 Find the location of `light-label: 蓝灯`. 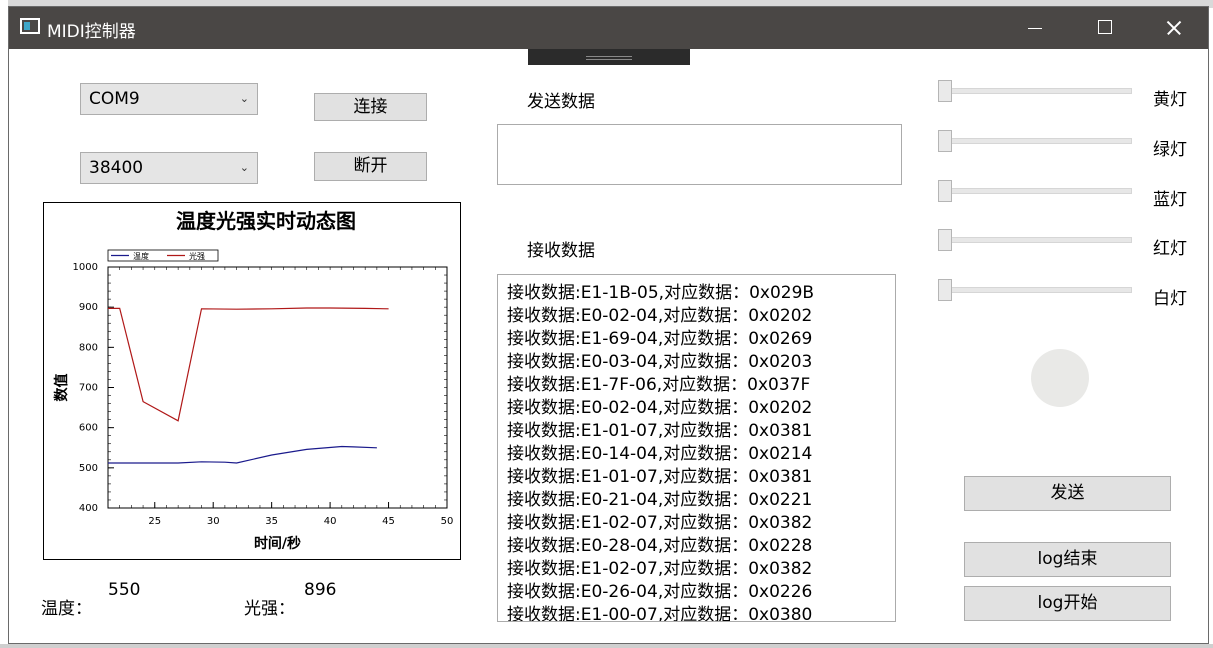

light-label: 蓝灯 is located at coordinates (1170, 200).